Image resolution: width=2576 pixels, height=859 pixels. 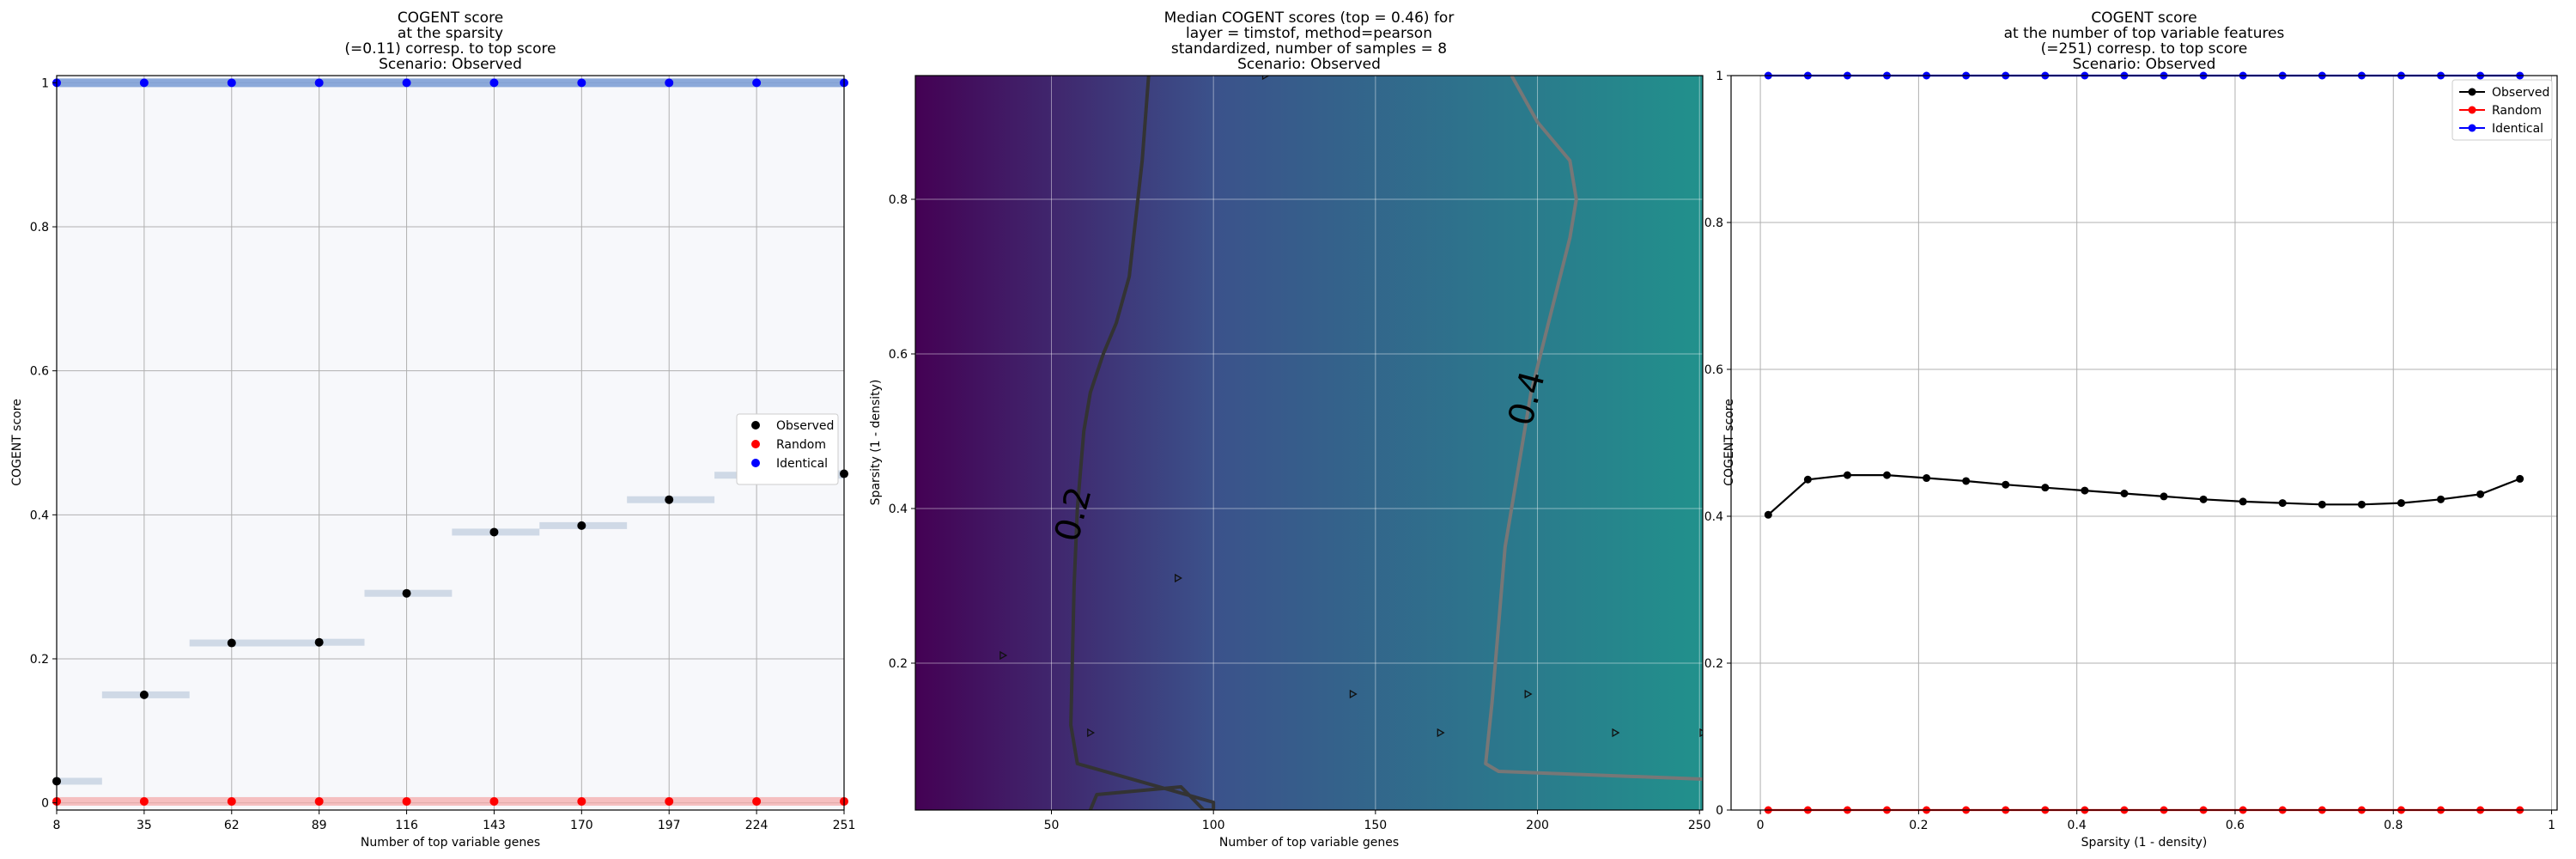 What do you see at coordinates (450, 34) in the screenshot?
I see `panel-1-title-line-2: at the sparsity` at bounding box center [450, 34].